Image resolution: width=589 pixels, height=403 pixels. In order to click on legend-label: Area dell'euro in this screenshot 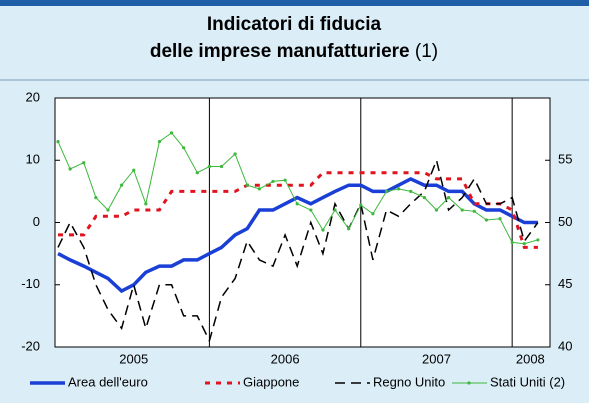, I will do `click(108, 381)`.